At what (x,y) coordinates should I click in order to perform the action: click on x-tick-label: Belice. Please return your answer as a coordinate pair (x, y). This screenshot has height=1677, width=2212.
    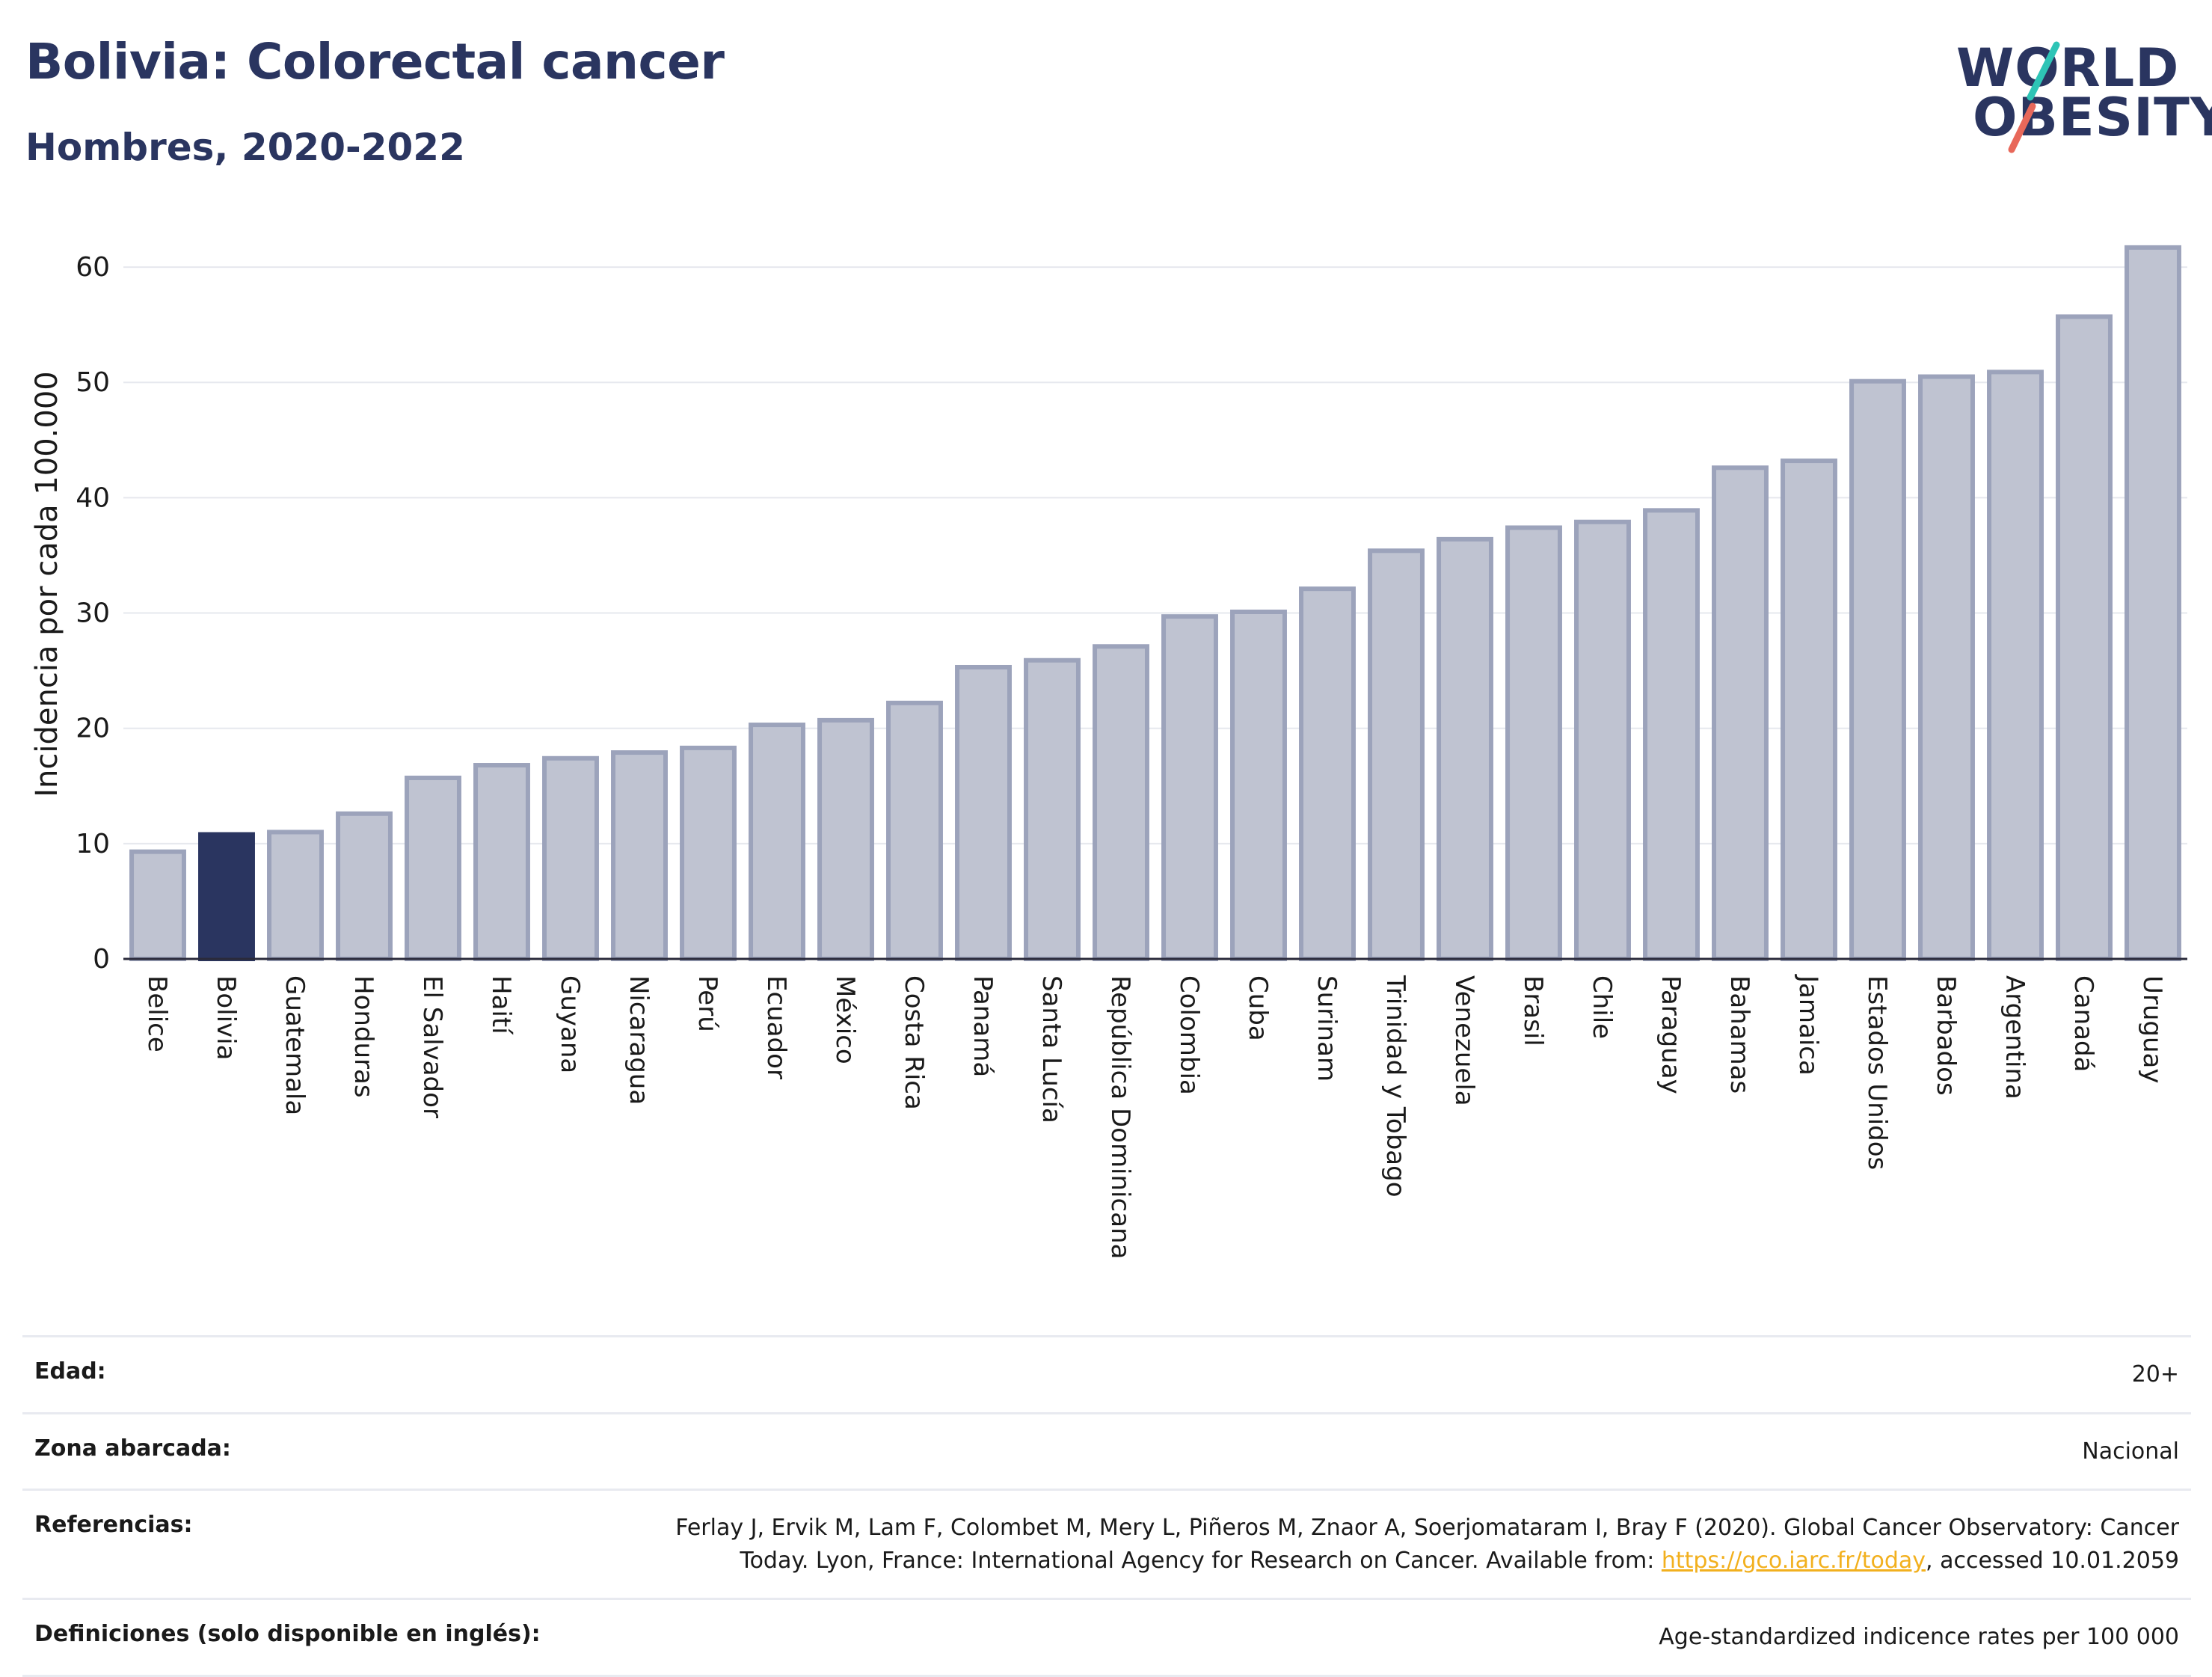
    Looking at the image, I should click on (157, 1013).